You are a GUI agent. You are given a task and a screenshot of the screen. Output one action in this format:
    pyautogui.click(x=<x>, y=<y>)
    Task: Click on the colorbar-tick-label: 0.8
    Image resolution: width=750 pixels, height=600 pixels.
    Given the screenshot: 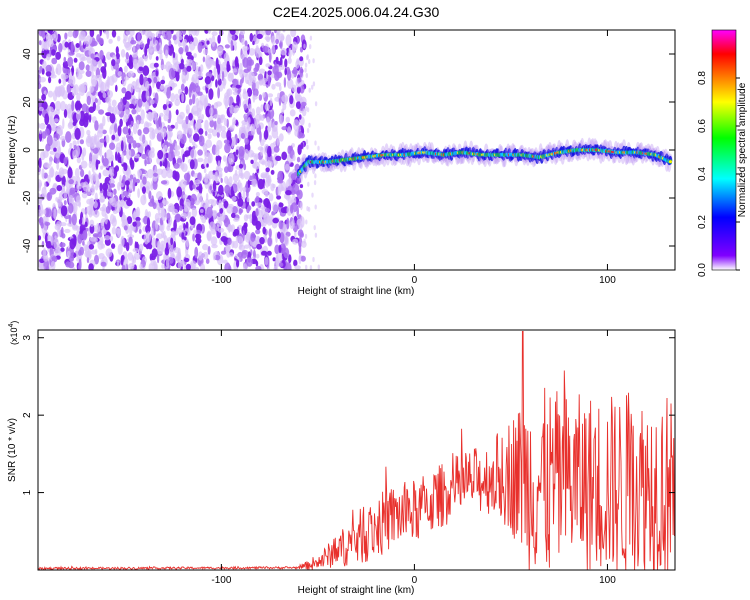 What is the action you would take?
    pyautogui.click(x=702, y=78)
    